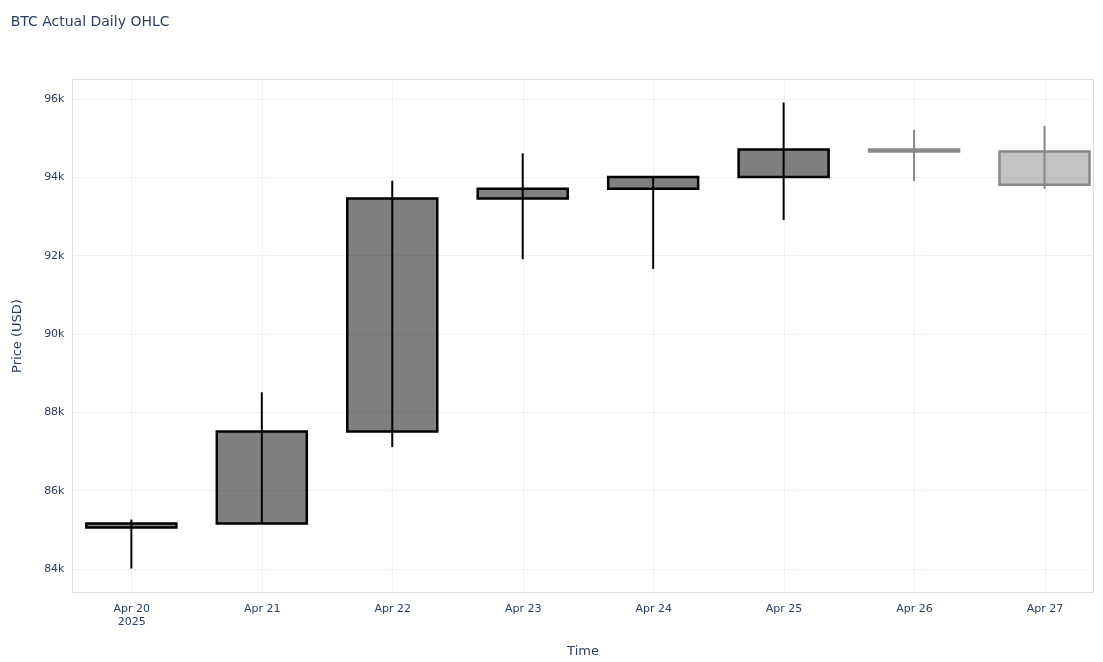  What do you see at coordinates (17, 336) in the screenshot?
I see `y-axis-title: Price (USD)` at bounding box center [17, 336].